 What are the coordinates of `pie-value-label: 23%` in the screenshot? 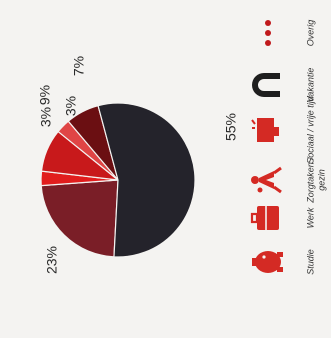 It's located at (52, 260).